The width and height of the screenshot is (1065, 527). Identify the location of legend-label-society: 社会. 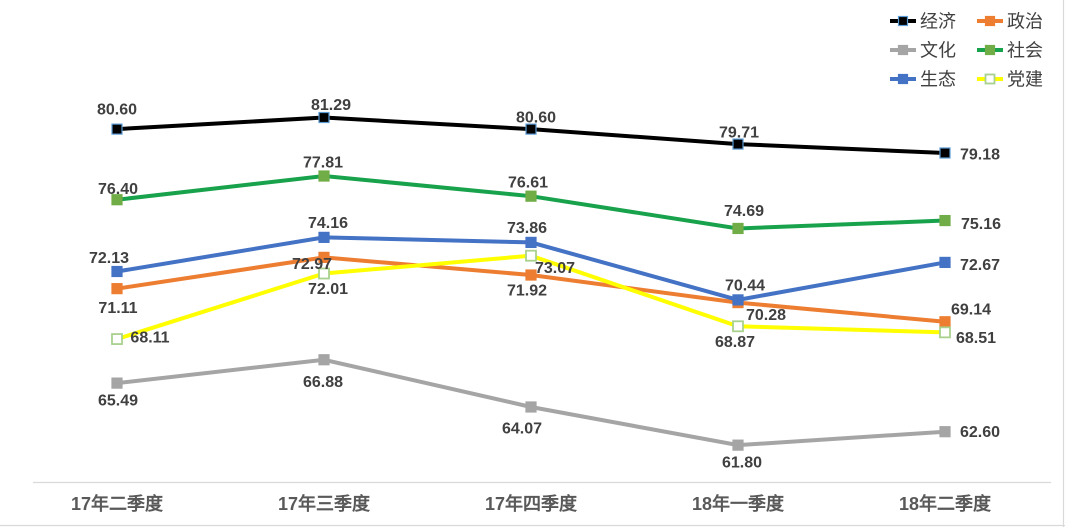
(1025, 51).